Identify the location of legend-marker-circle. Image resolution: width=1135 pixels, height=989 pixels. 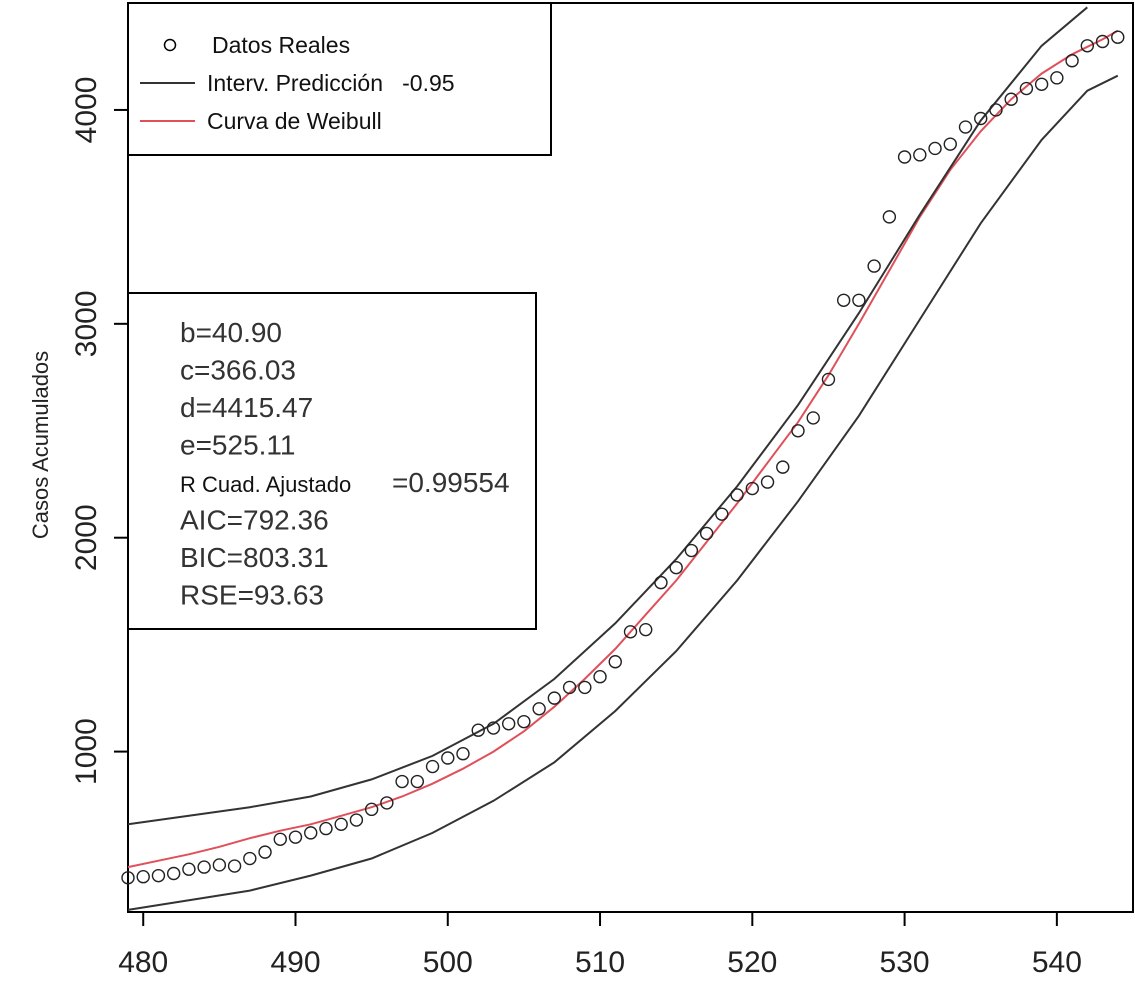
(170, 45).